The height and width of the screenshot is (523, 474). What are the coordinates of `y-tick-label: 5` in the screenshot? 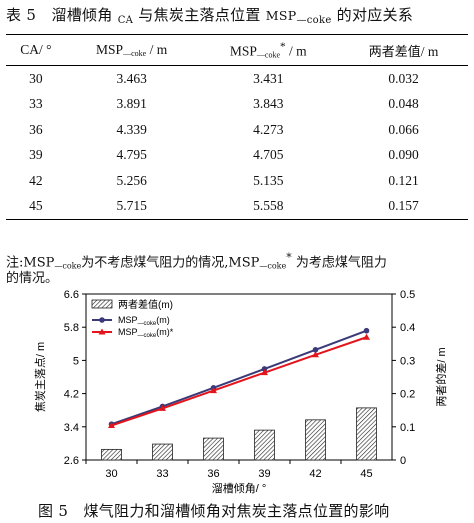 It's located at (76, 361).